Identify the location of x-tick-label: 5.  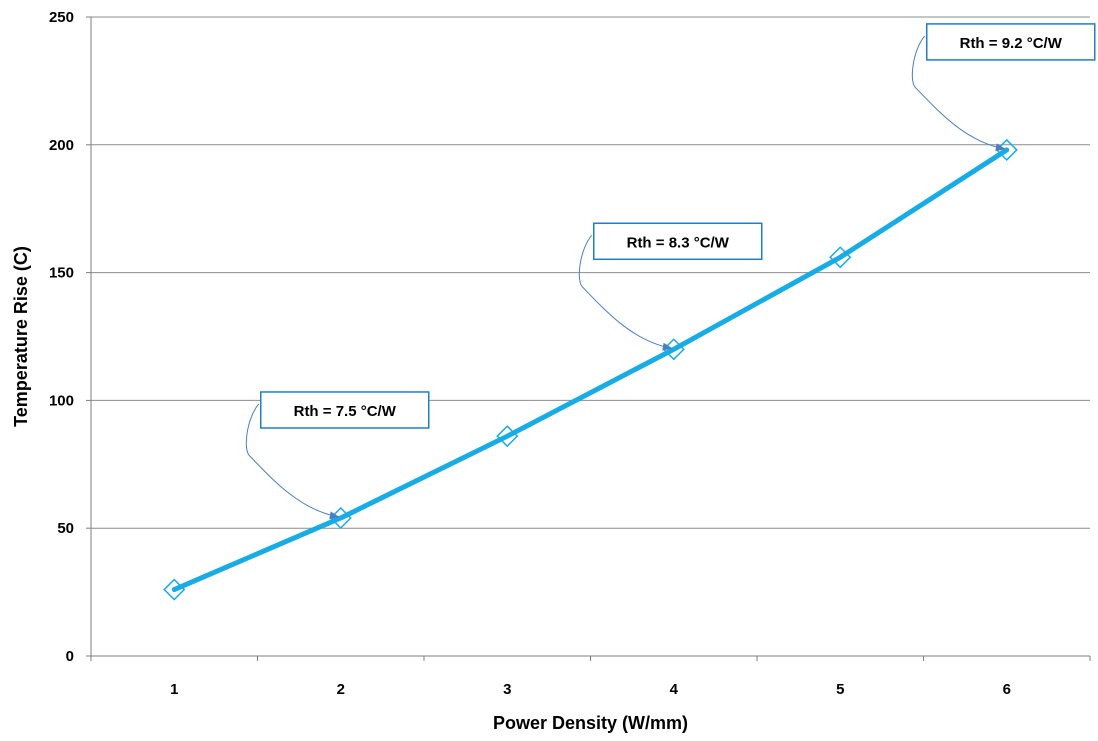
(840, 689).